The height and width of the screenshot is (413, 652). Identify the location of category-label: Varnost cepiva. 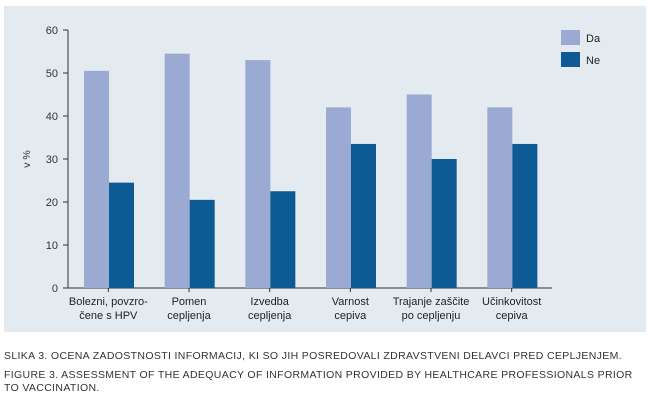
(350, 309).